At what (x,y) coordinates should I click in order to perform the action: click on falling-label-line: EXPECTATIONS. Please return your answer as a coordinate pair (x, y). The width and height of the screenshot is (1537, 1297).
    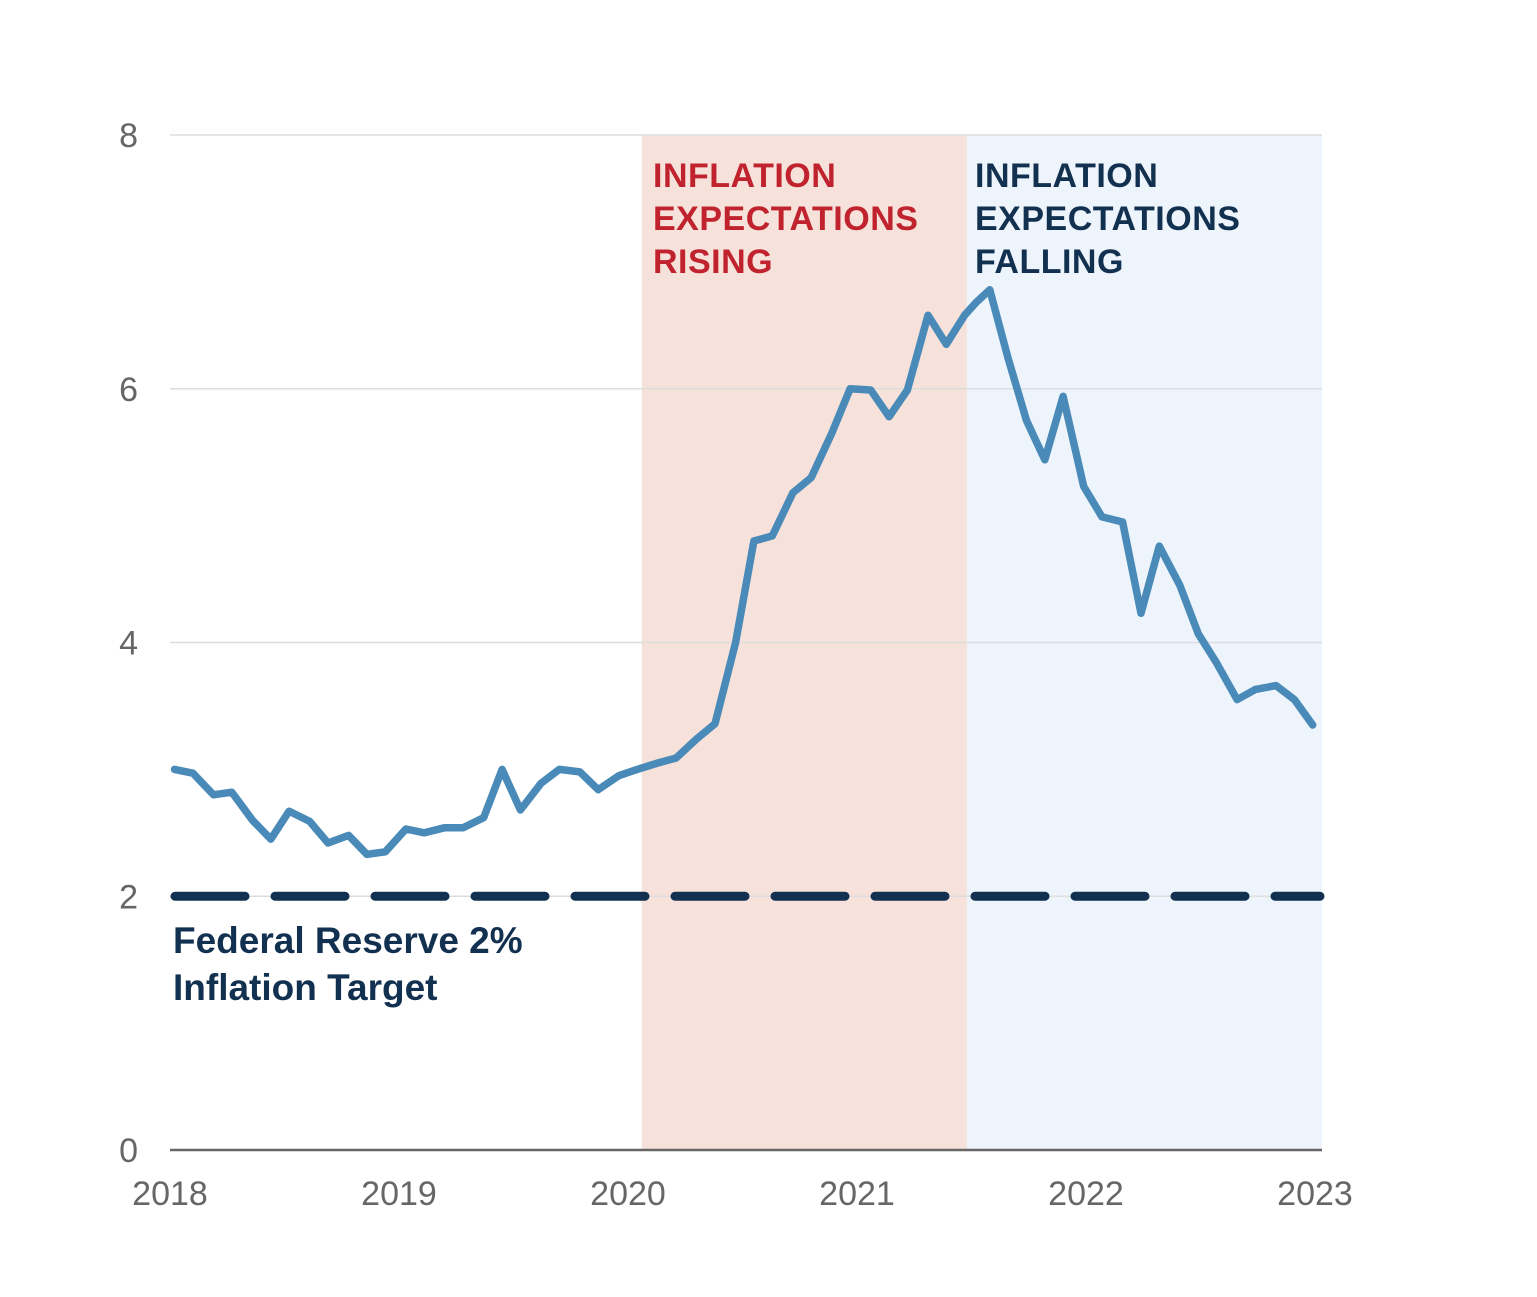
    Looking at the image, I should click on (1107, 219).